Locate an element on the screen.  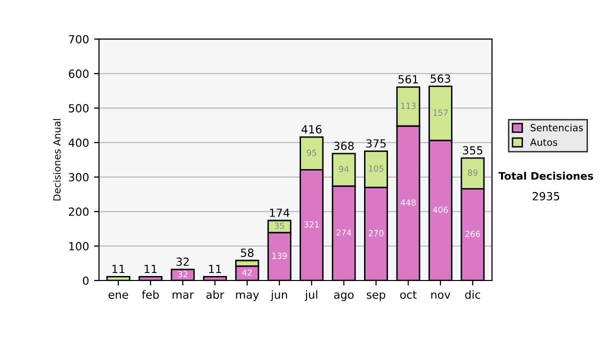
legend-label: Autos is located at coordinates (544, 142).